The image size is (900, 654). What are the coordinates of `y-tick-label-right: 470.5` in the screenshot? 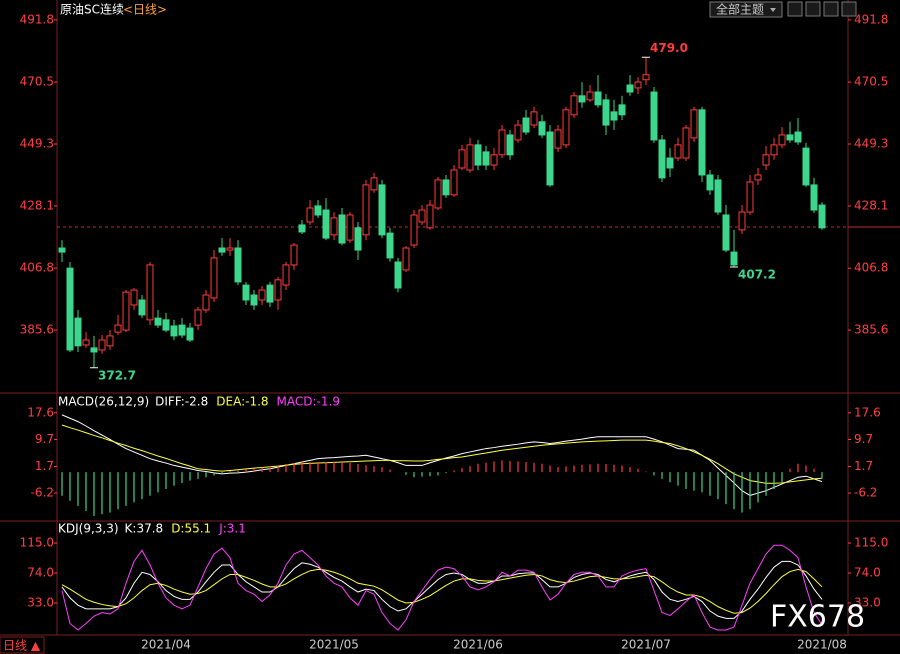 It's located at (871, 82).